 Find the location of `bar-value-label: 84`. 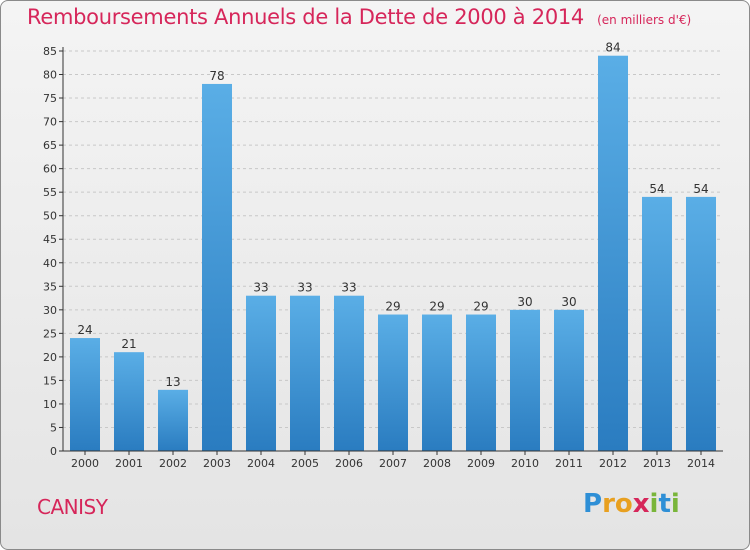

bar-value-label: 84 is located at coordinates (612, 48).